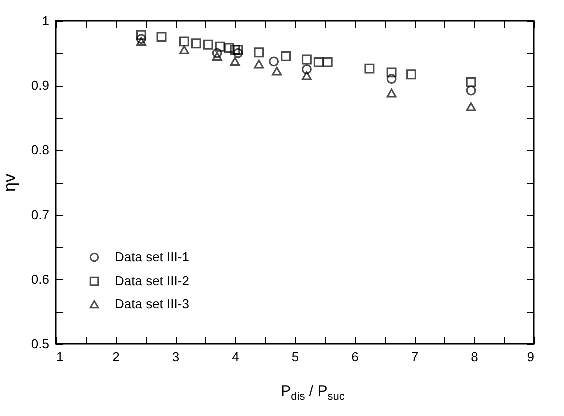 This screenshot has width=564, height=416. Describe the element at coordinates (40, 279) in the screenshot. I see `y-tick-label: 0.6` at that location.